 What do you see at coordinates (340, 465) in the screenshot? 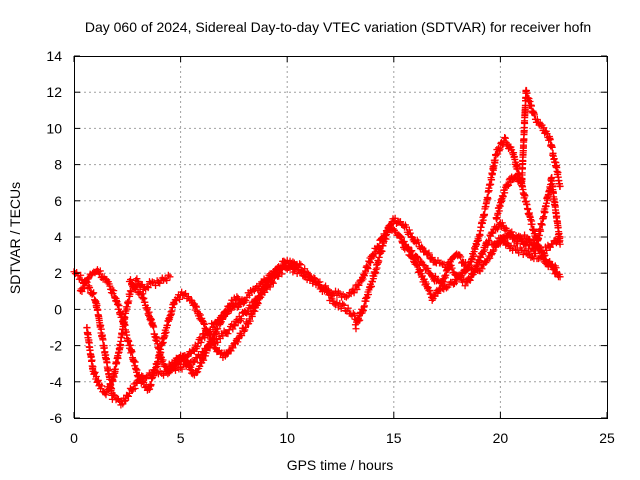
I see `x-axis-label: GPS time / hours` at bounding box center [340, 465].